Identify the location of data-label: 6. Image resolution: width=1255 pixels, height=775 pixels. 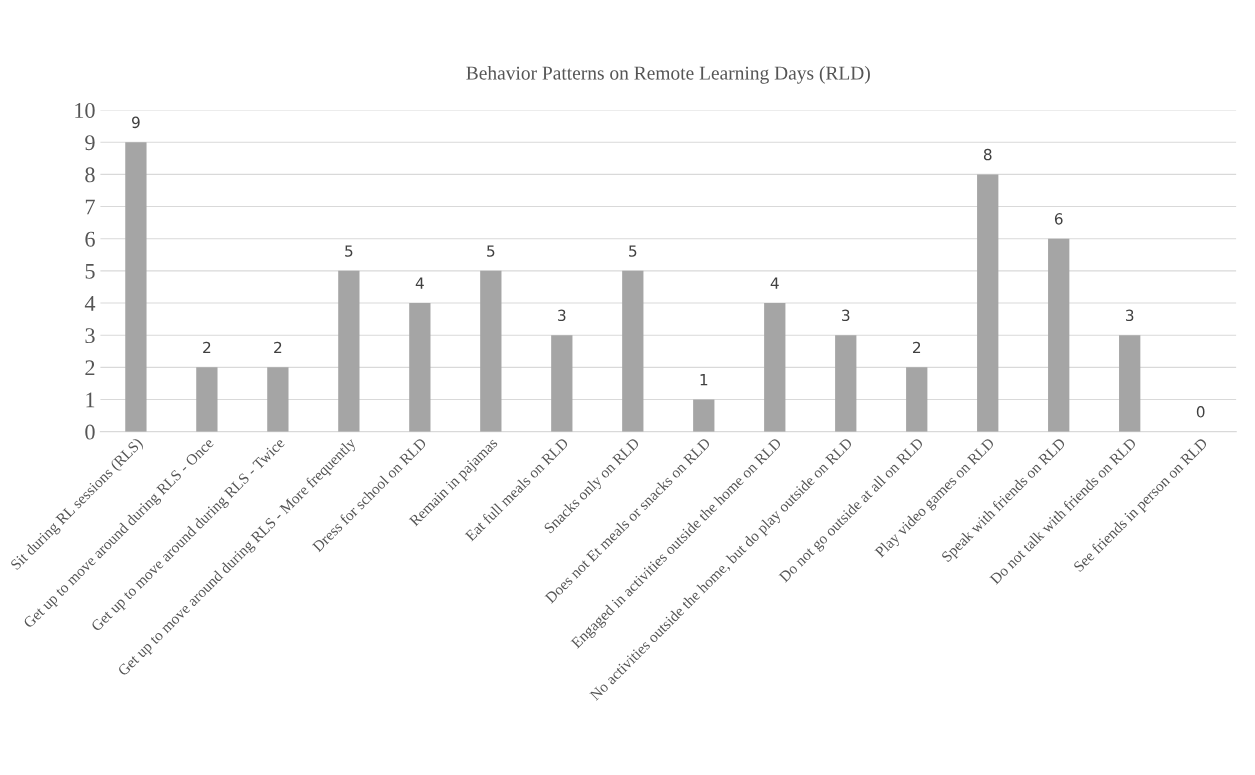
(1058, 219).